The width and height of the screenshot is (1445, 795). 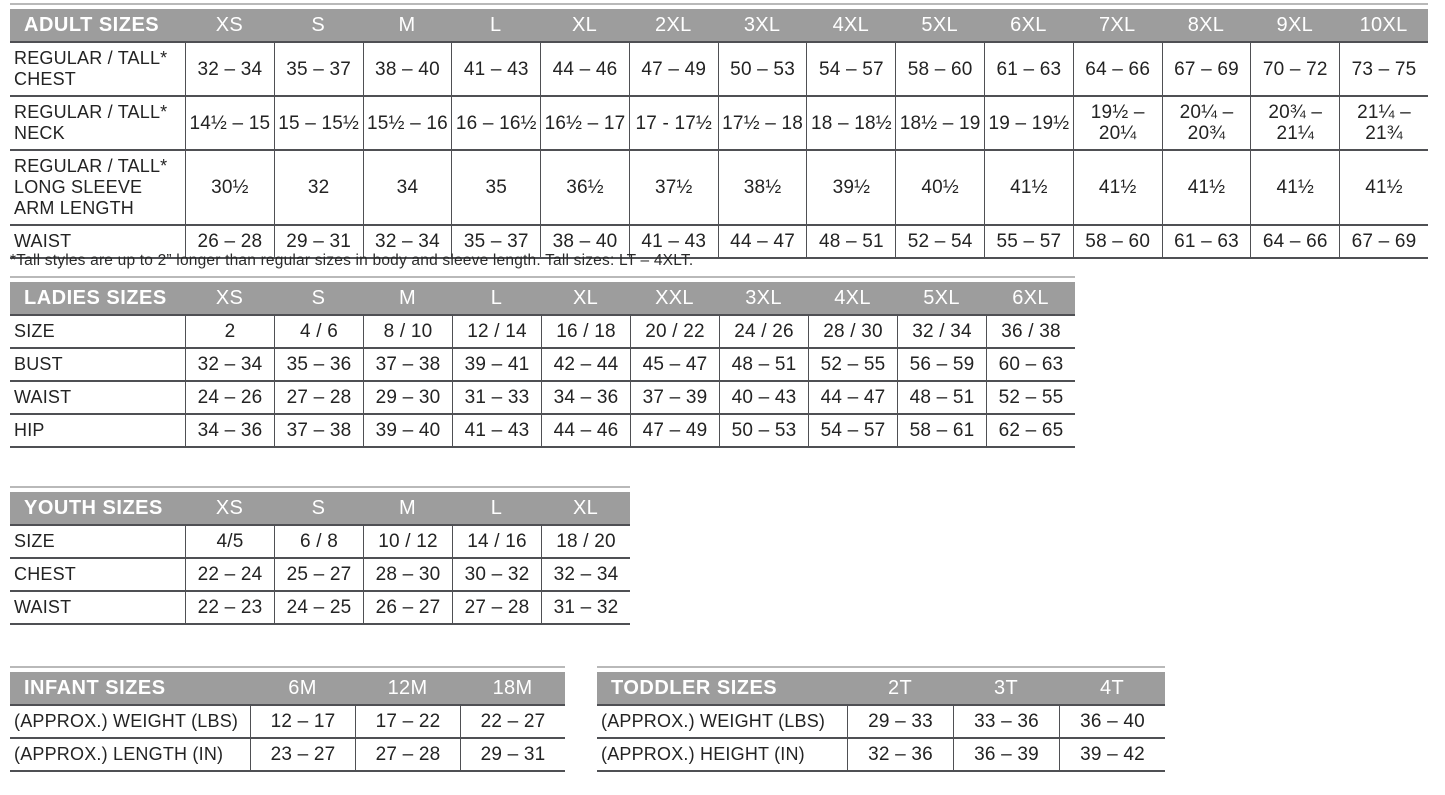 I want to click on value-cell: 26 – 27, so click(x=407, y=607).